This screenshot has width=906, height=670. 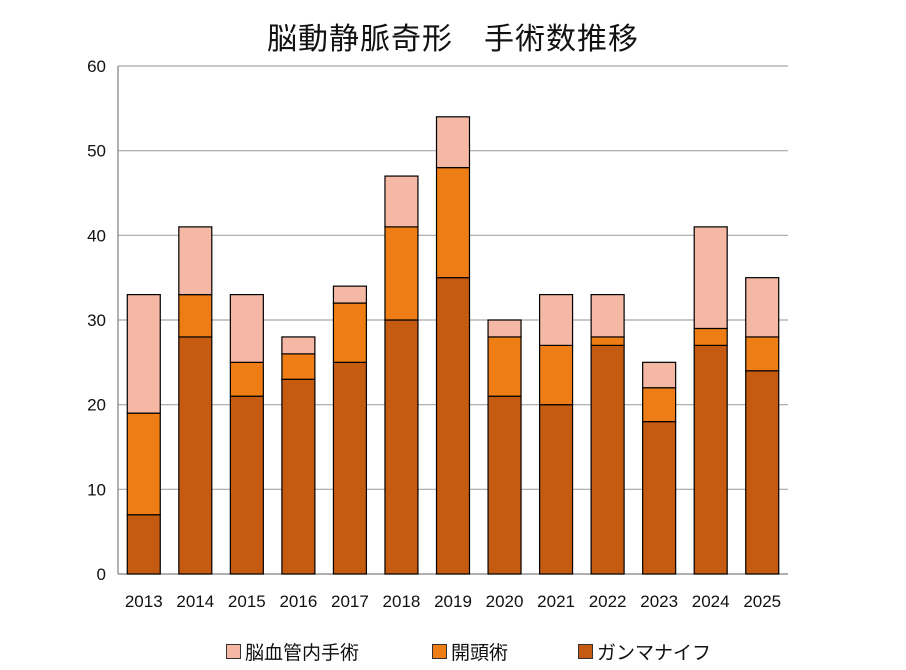 What do you see at coordinates (711, 601) in the screenshot?
I see `x-tick-label-2024: 2024` at bounding box center [711, 601].